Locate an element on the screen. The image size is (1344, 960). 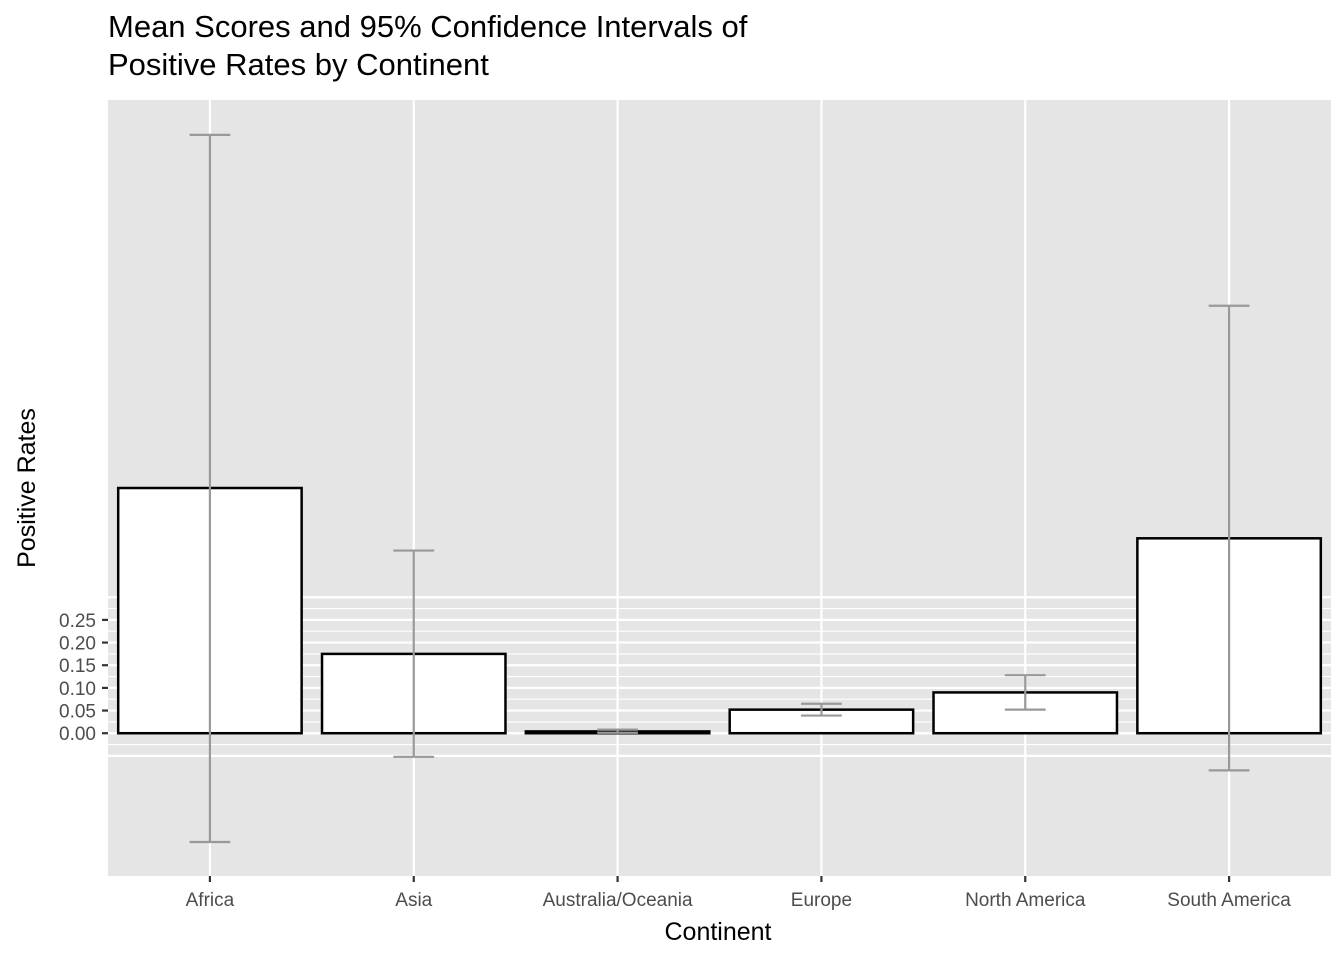
y-tick-label: 0.00 is located at coordinates (77, 734).